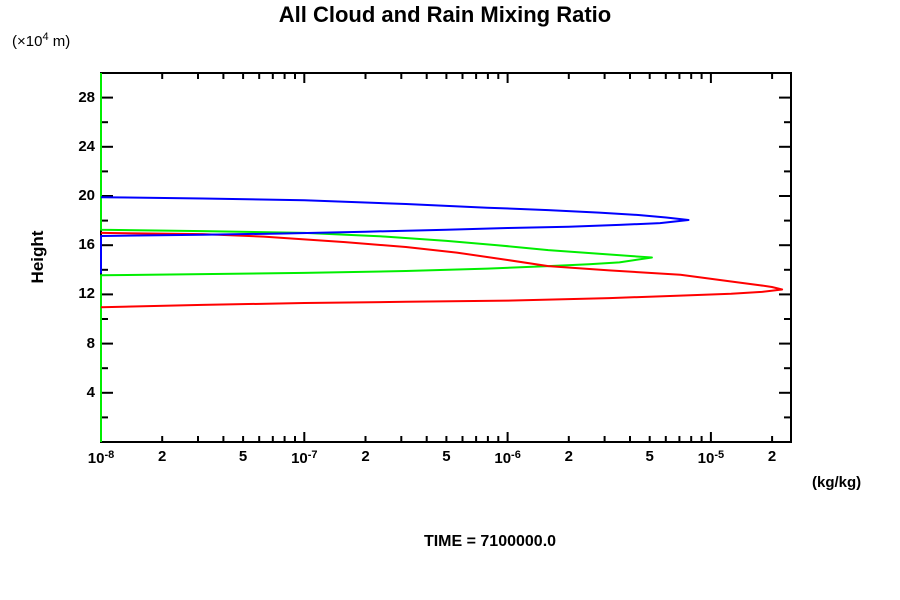 The height and width of the screenshot is (600, 900). I want to click on time-label: TIME = 7100000.0, so click(490, 541).